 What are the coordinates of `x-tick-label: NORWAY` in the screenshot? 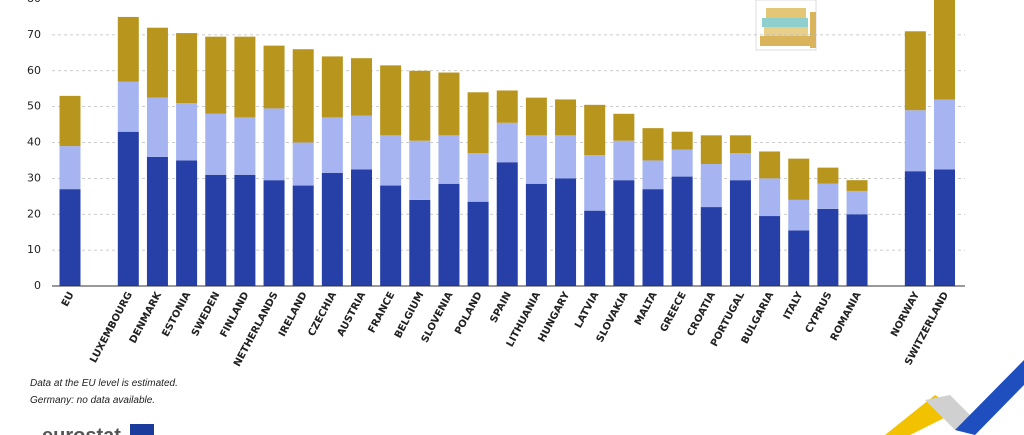 It's located at (905, 314).